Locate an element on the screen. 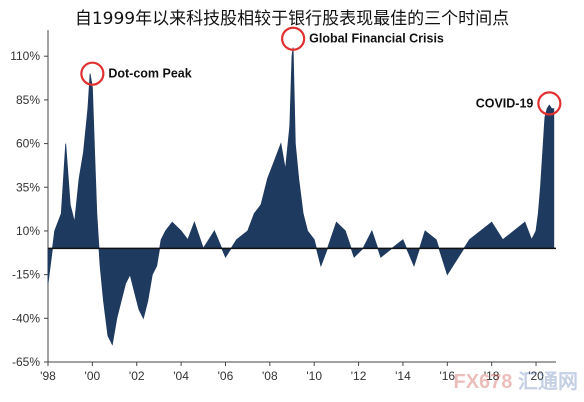  y-tick-label: 110% is located at coordinates (25, 56).